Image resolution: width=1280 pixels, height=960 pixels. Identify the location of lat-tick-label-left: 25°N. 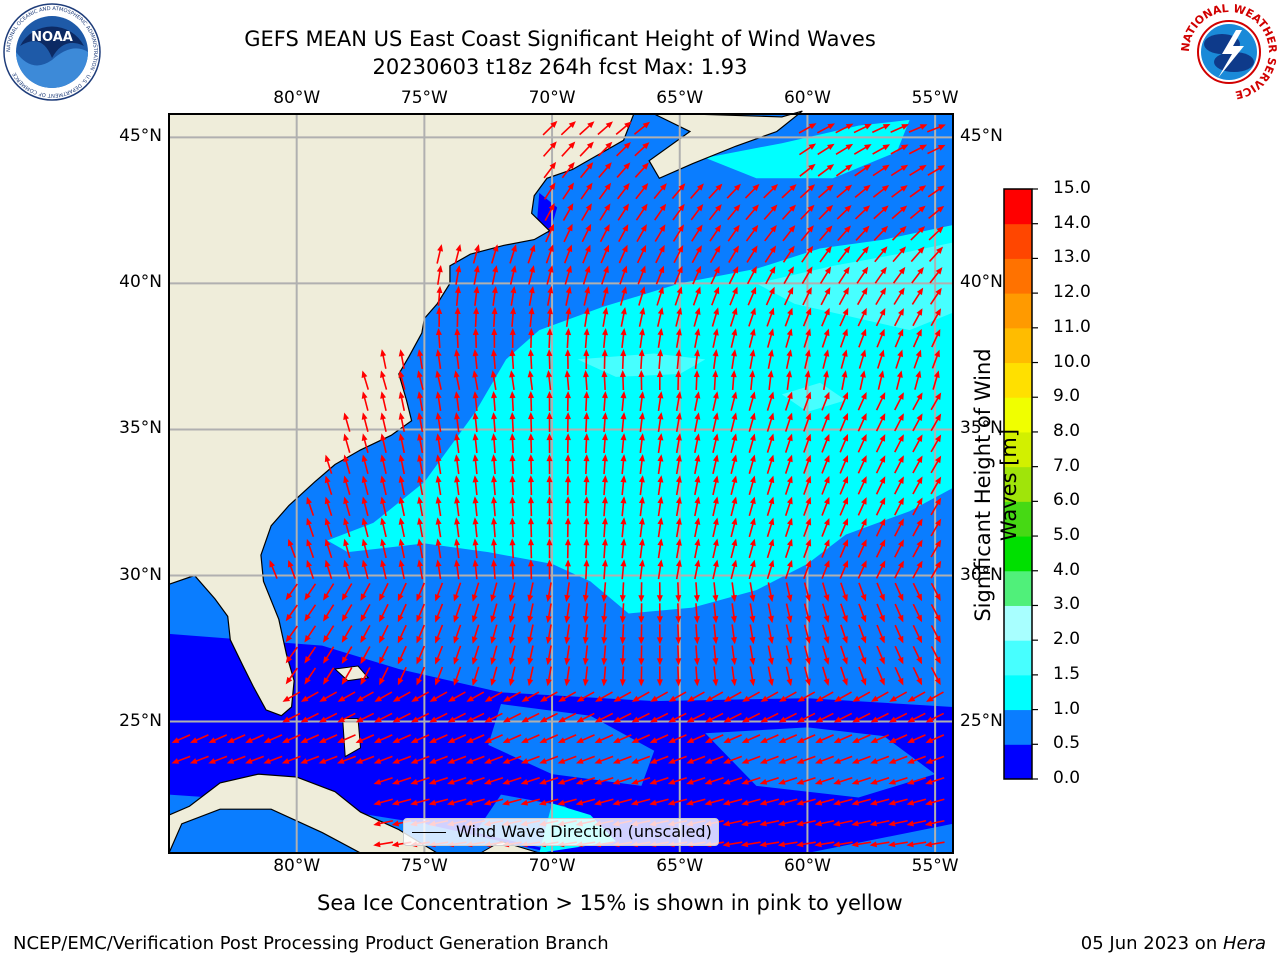
(140, 720).